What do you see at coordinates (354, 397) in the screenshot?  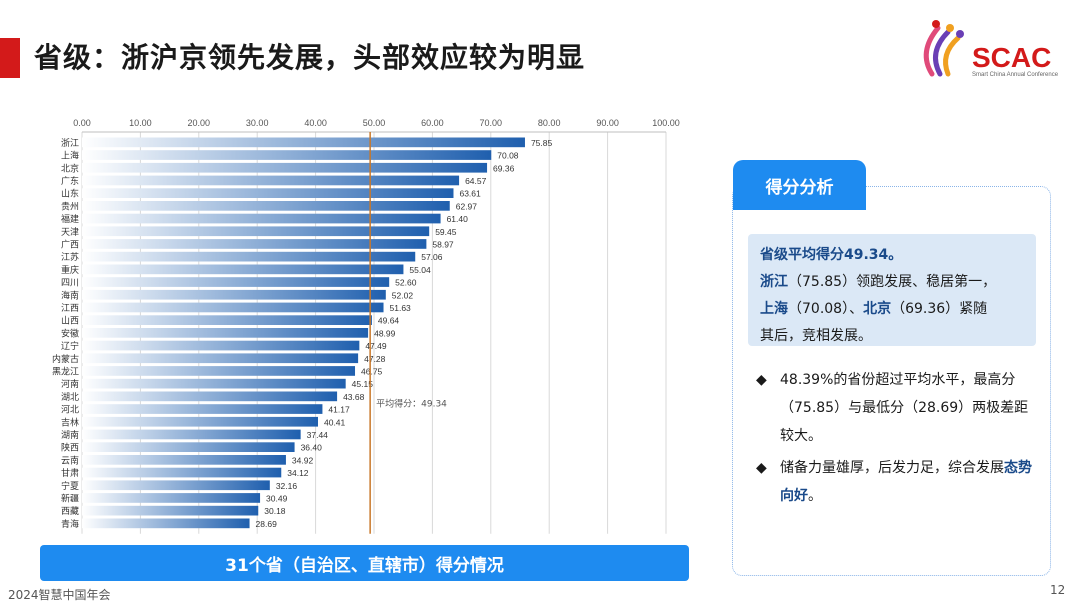 I see `value-label: 43.68` at bounding box center [354, 397].